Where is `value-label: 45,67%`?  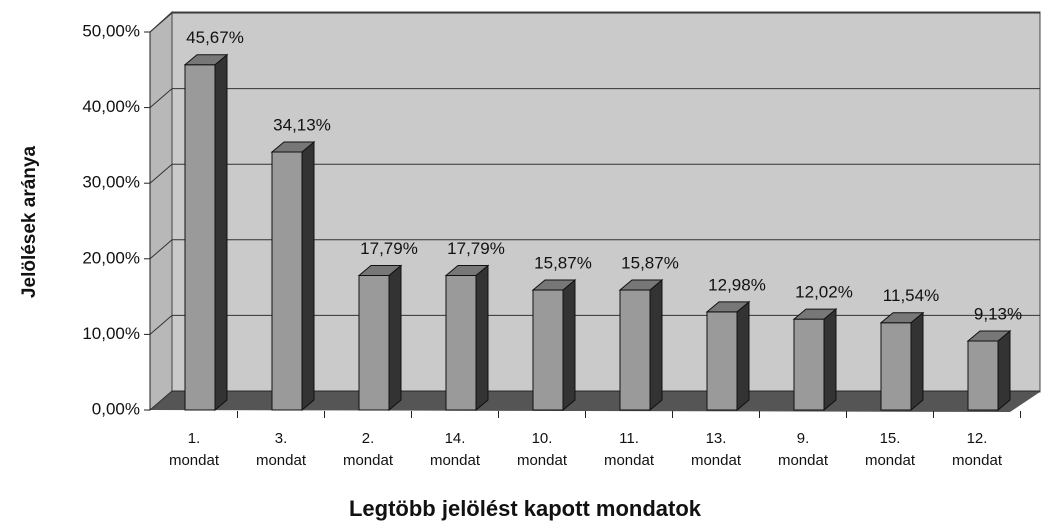 value-label: 45,67% is located at coordinates (215, 37).